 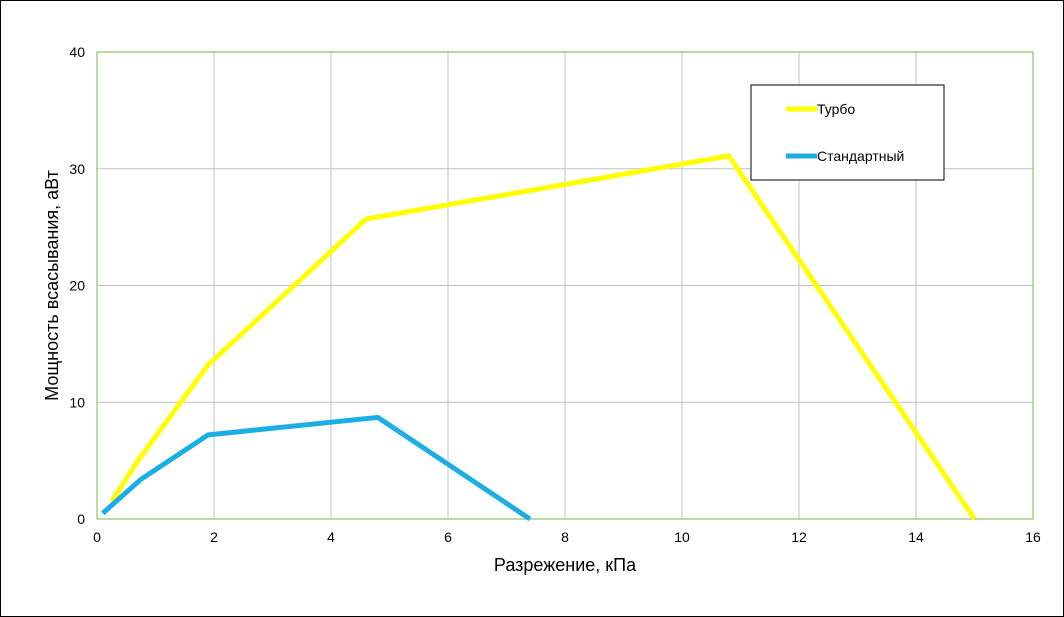 What do you see at coordinates (77, 286) in the screenshot?
I see `y-tick-label: 20` at bounding box center [77, 286].